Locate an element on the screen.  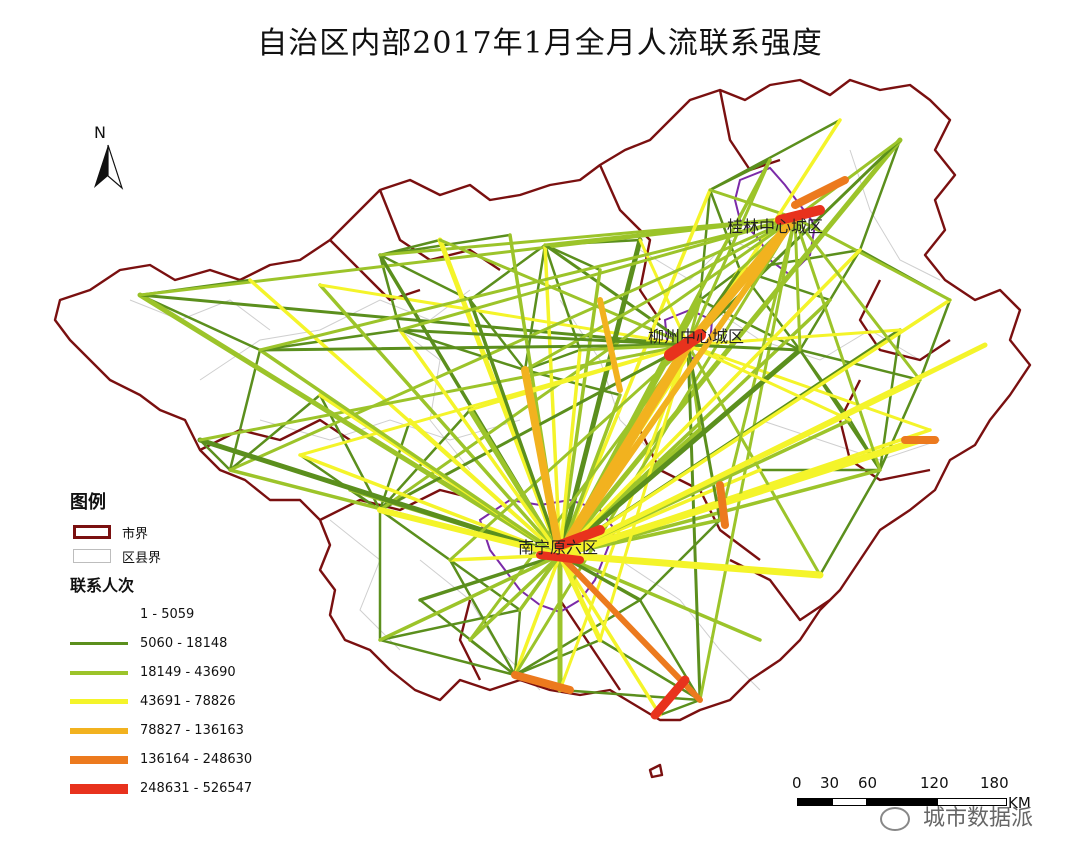
legend-title: 图例 is located at coordinates (88, 502).